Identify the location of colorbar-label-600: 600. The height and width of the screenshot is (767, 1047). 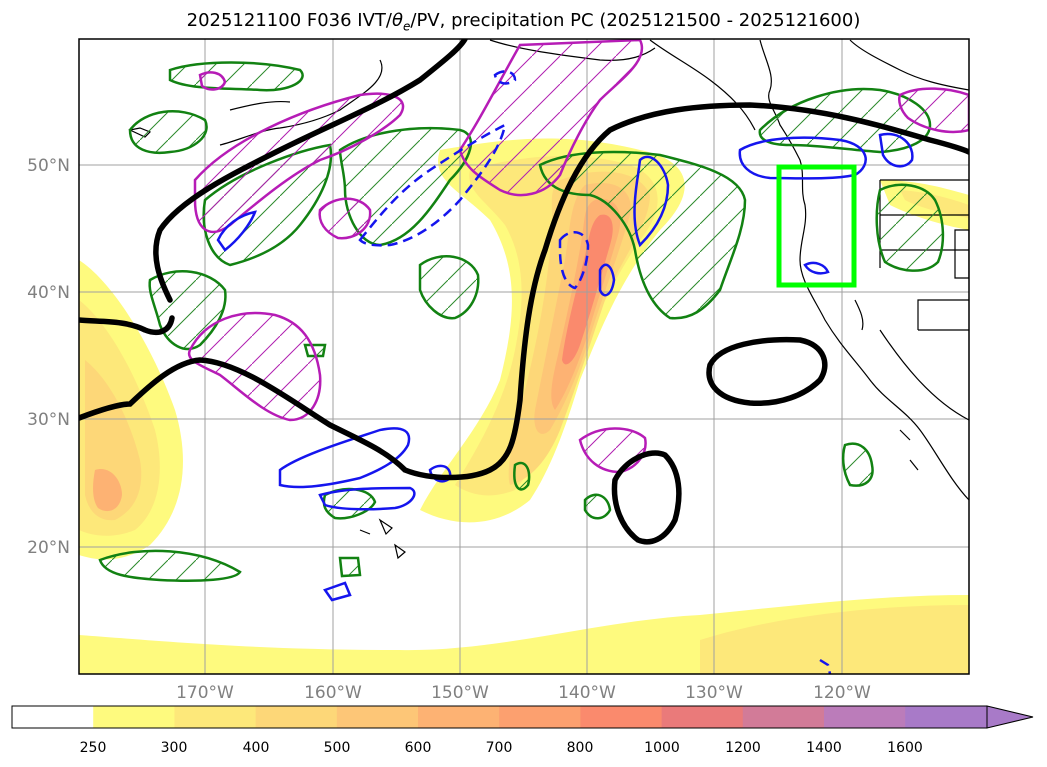
(418, 748).